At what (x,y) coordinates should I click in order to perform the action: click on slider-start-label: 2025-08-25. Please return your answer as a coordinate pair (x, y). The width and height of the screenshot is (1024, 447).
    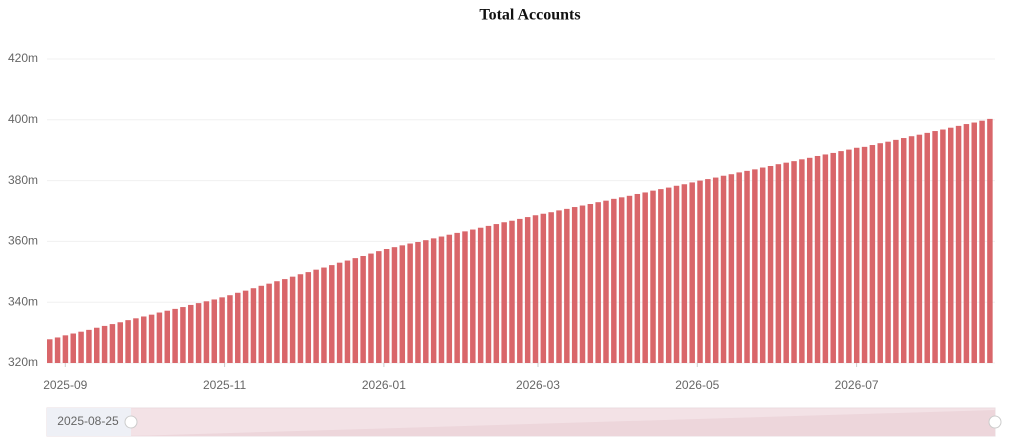
    Looking at the image, I should click on (88, 421).